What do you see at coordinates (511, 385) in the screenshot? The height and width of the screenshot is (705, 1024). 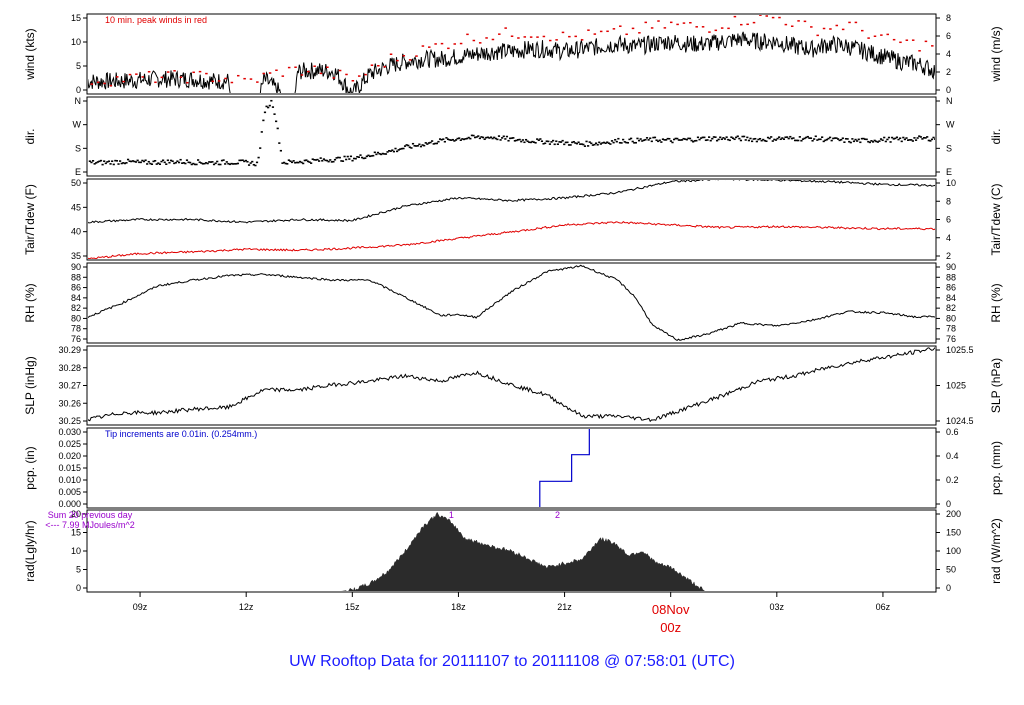 I see `plot-area-slp` at bounding box center [511, 385].